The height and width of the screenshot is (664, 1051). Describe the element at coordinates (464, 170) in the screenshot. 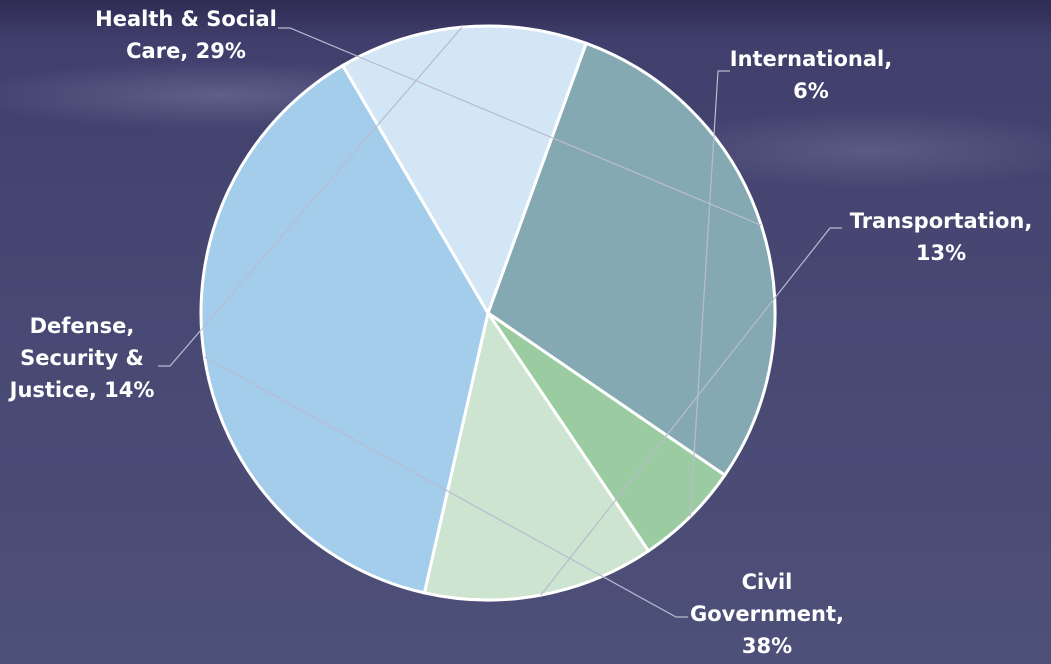

I see `pie-slice-defense-security-justice` at that location.